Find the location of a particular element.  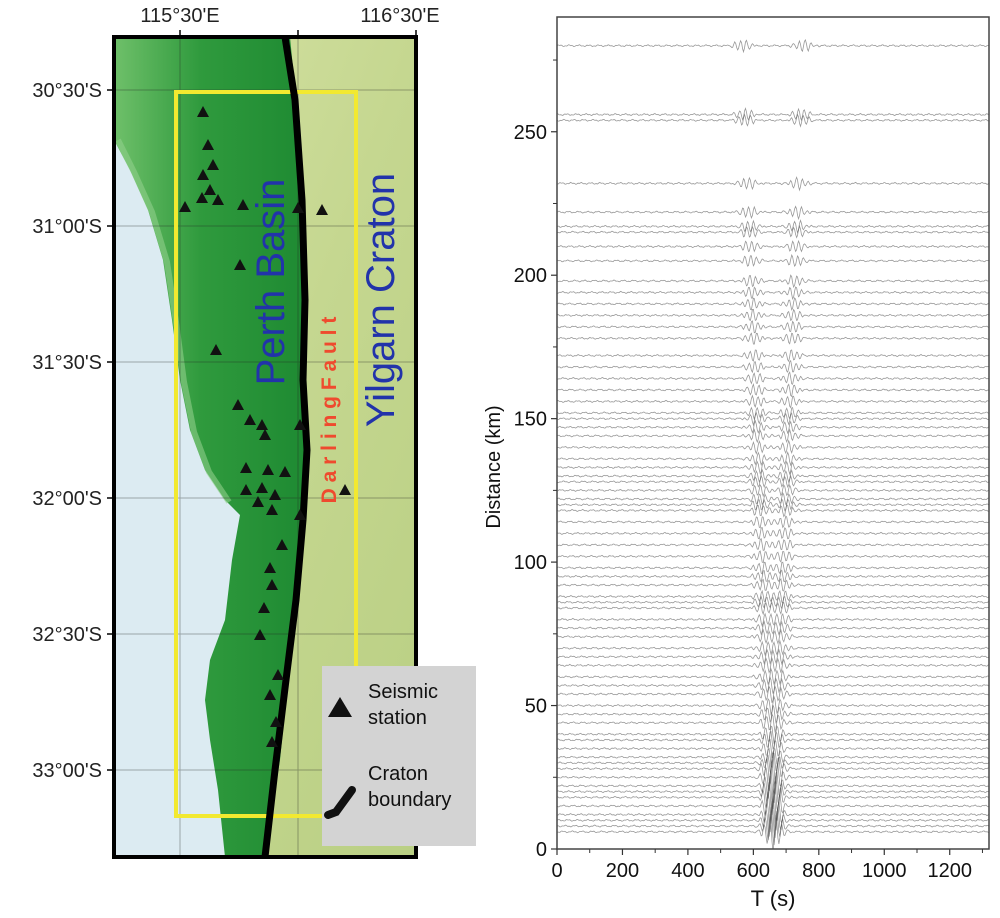

y-axis-ticks: 0 50 100 150 200 250 is located at coordinates (535, 460).